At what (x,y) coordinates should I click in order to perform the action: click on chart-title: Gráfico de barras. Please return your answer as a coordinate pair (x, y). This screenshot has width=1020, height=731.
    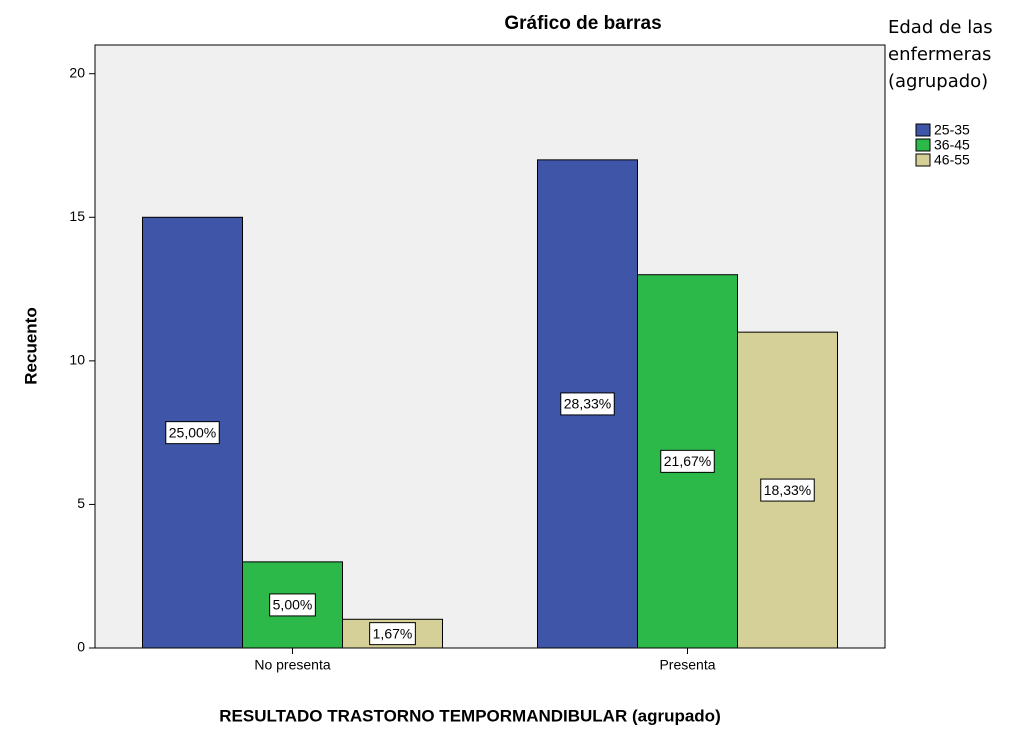
    Looking at the image, I should click on (582, 23).